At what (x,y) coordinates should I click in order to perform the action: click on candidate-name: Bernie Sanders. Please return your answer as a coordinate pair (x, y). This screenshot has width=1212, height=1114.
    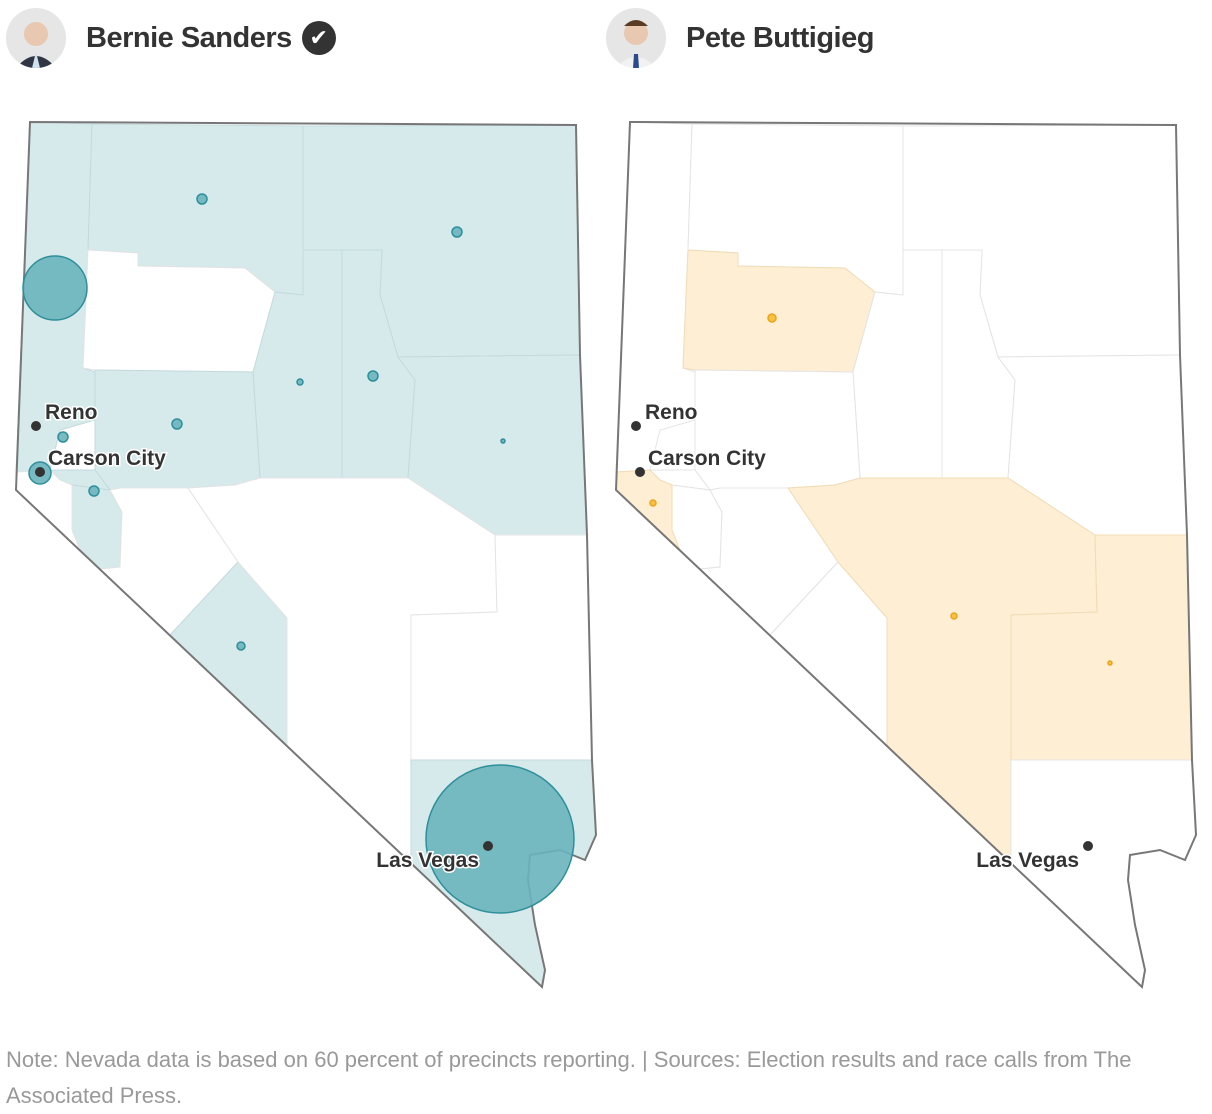
    Looking at the image, I should click on (189, 37).